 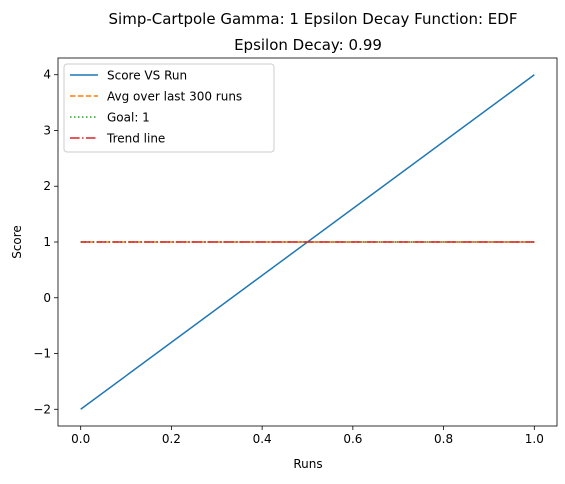 I want to click on legend-label-3: Goal: 1, so click(x=128, y=118).